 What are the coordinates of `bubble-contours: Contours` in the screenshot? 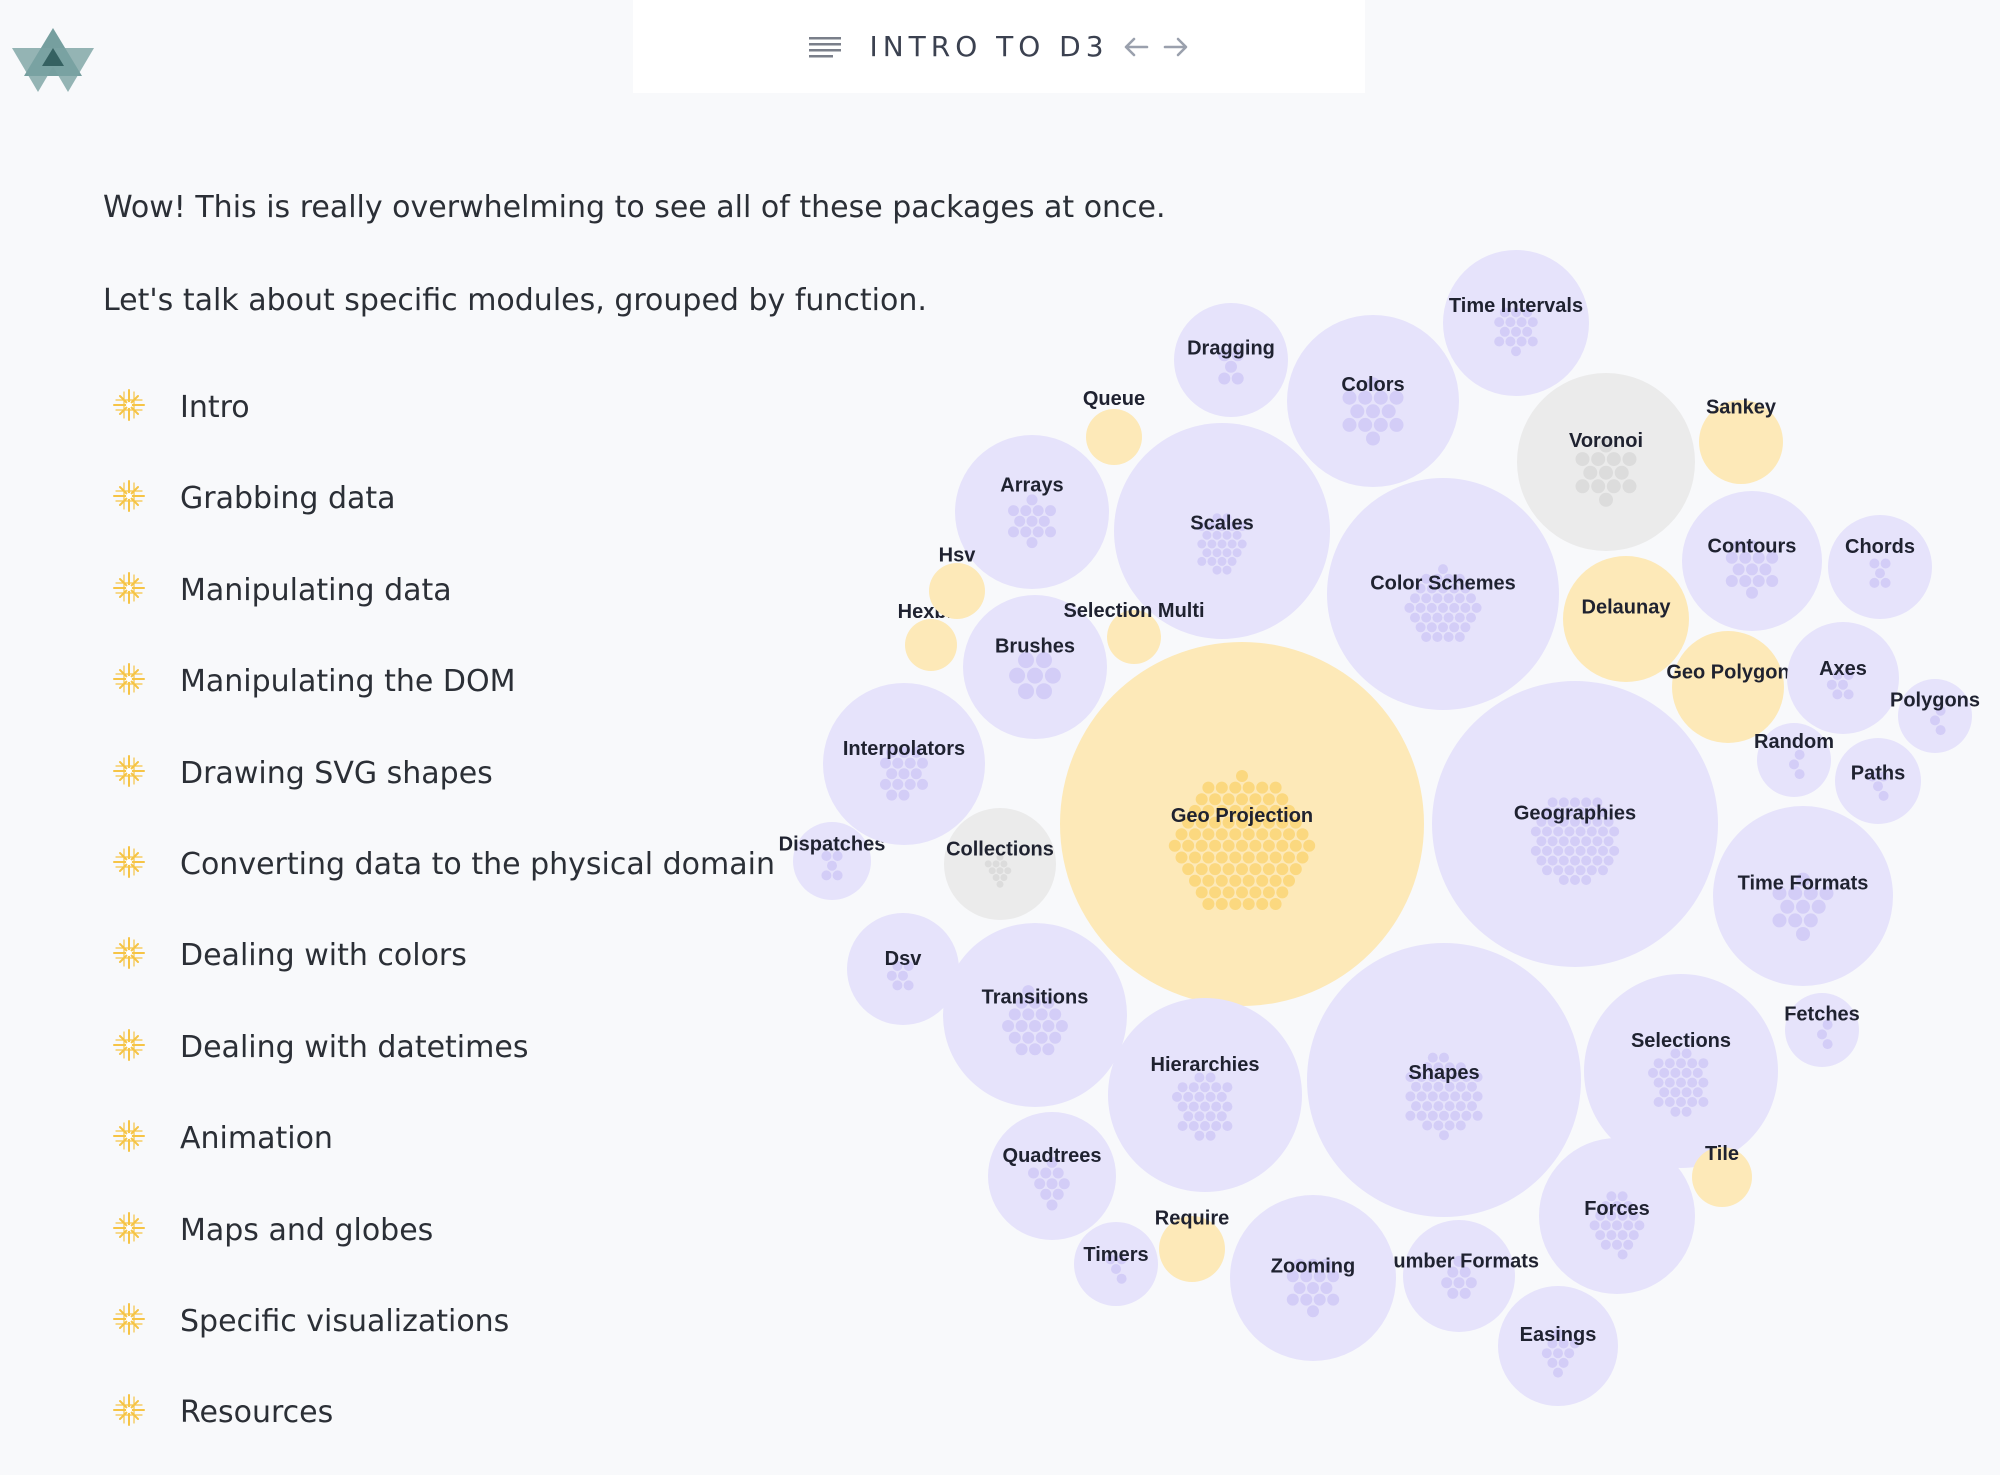 It's located at (1752, 561).